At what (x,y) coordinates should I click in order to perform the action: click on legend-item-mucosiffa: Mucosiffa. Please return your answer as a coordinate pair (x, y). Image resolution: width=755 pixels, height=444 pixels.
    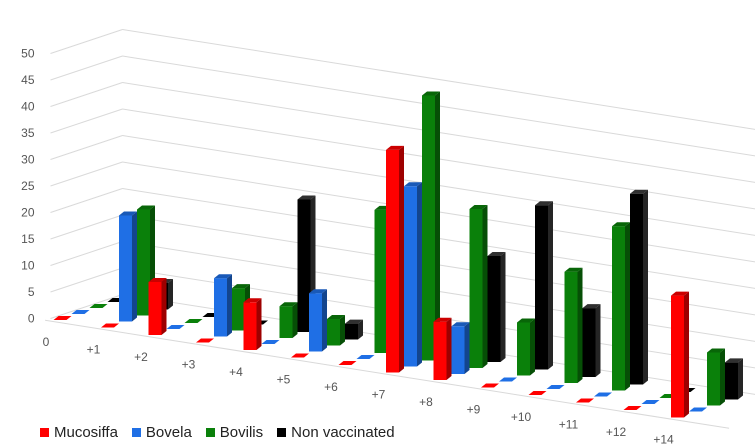
    Looking at the image, I should click on (79, 432).